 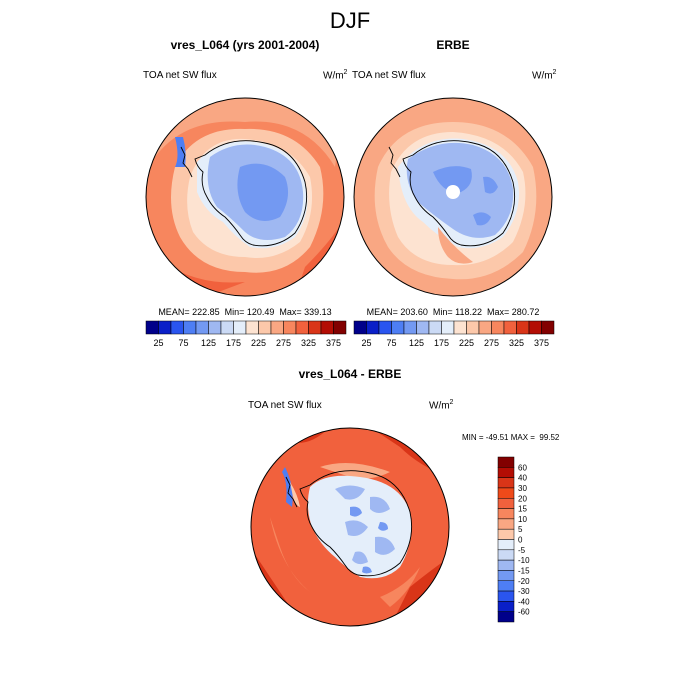 I want to click on panel2-units: W/m2, so click(x=544, y=75).